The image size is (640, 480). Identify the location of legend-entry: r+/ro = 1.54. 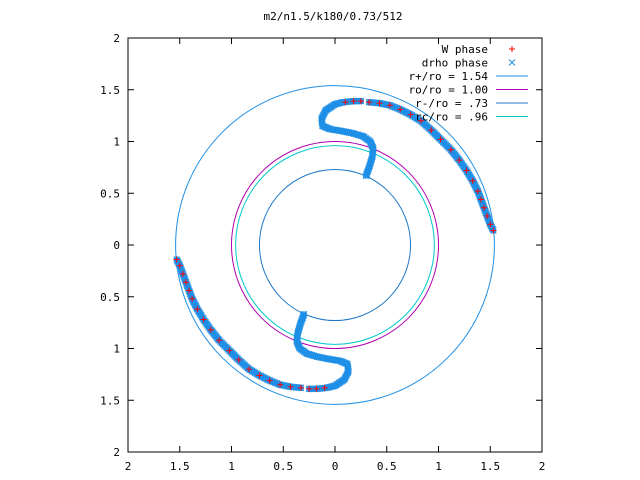
(468, 76).